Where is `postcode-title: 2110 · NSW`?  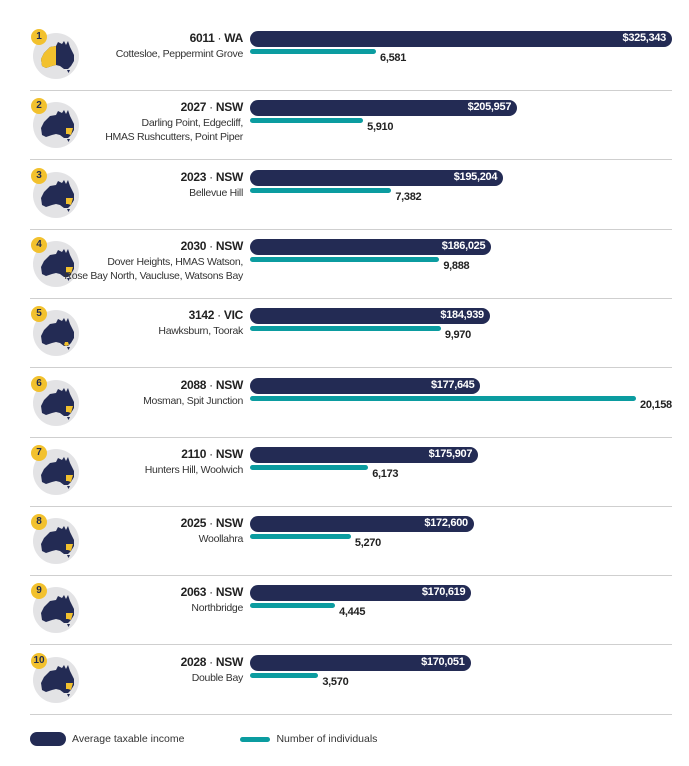 postcode-title: 2110 · NSW is located at coordinates (212, 453).